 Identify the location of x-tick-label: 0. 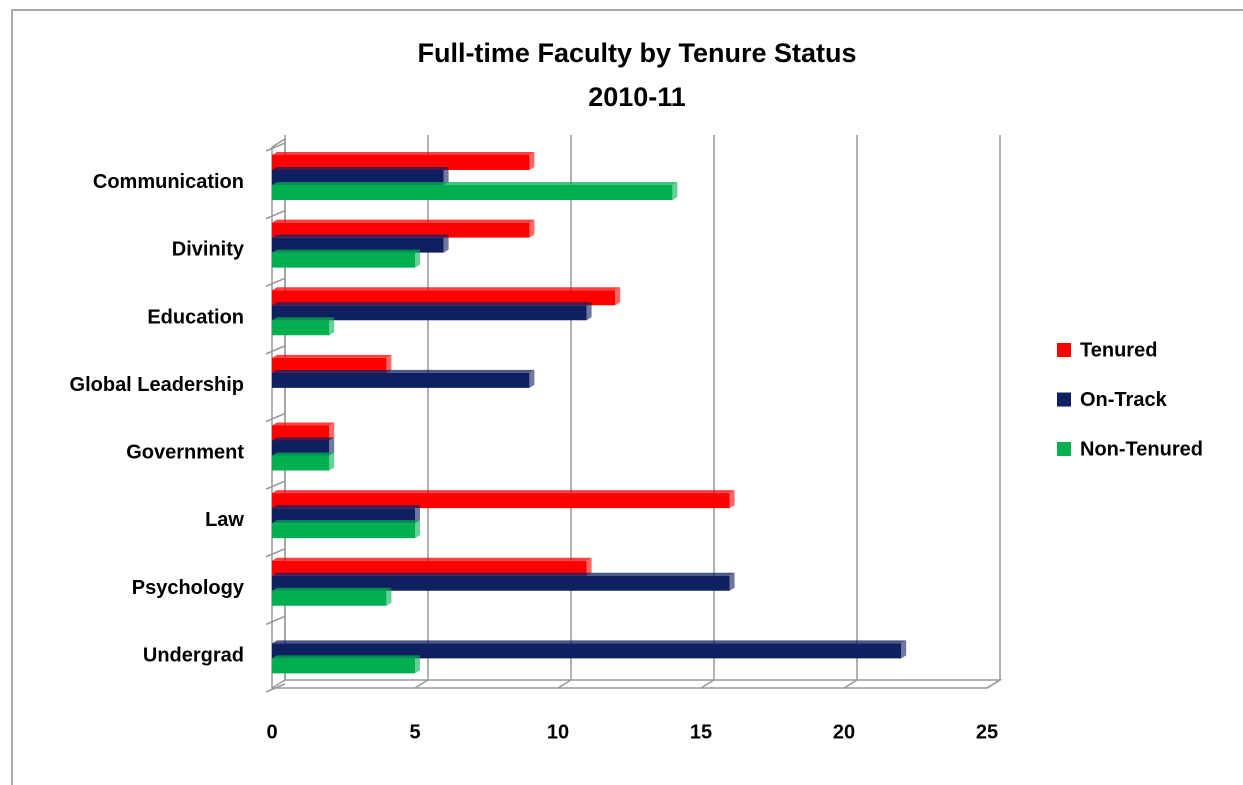
(271, 732).